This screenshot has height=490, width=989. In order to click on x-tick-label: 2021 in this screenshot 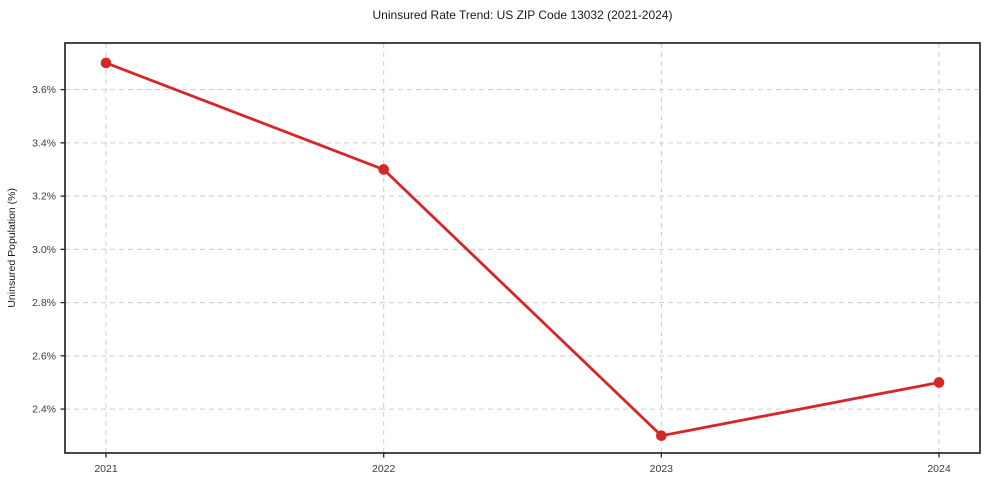, I will do `click(106, 469)`.